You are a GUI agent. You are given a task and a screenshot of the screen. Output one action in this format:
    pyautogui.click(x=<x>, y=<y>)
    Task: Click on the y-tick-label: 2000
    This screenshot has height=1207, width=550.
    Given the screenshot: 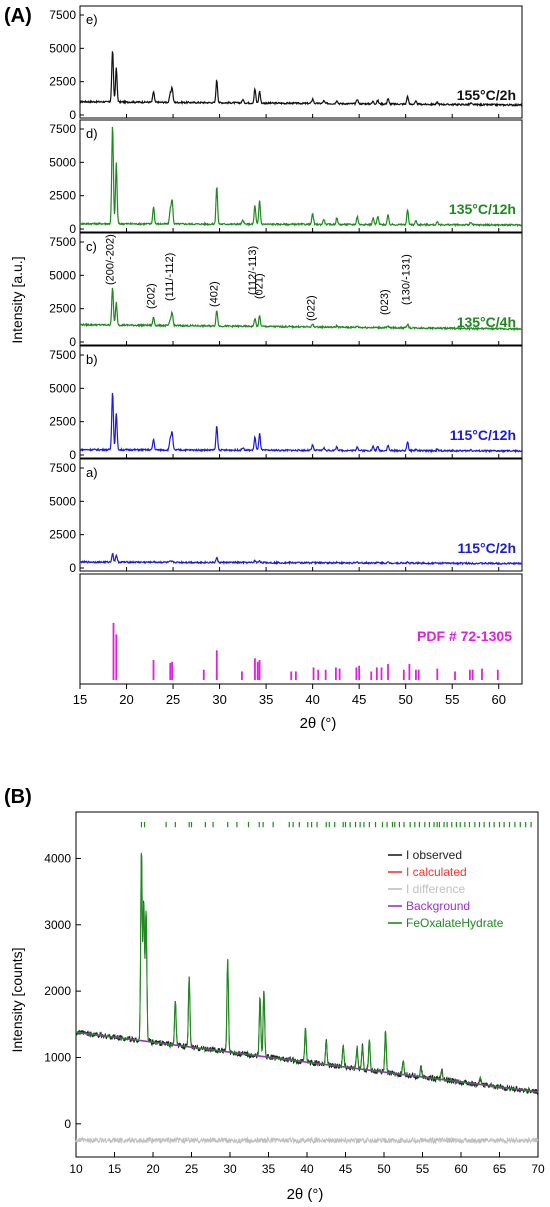 What is the action you would take?
    pyautogui.click(x=57, y=991)
    